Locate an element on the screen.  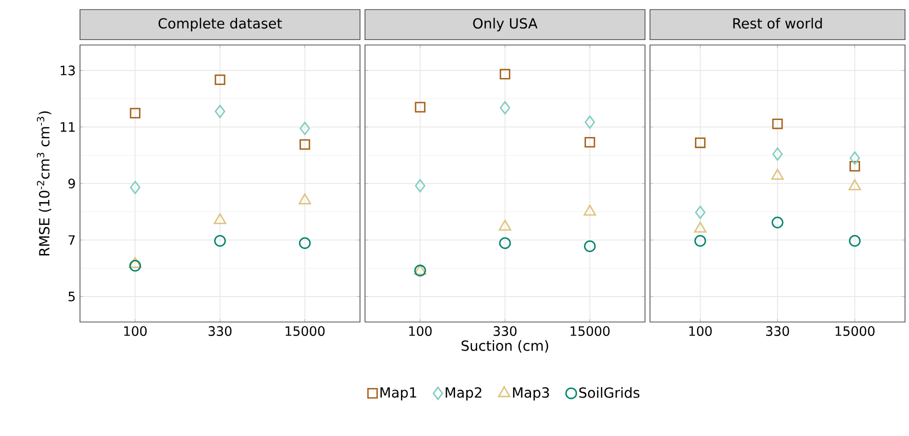
y-tick-label: 13 is located at coordinates (67, 71).